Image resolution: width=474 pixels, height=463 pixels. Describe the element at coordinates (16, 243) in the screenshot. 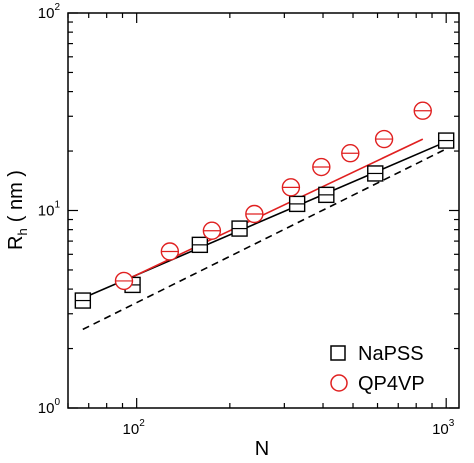

I see `y-axis-title-main: R` at that location.